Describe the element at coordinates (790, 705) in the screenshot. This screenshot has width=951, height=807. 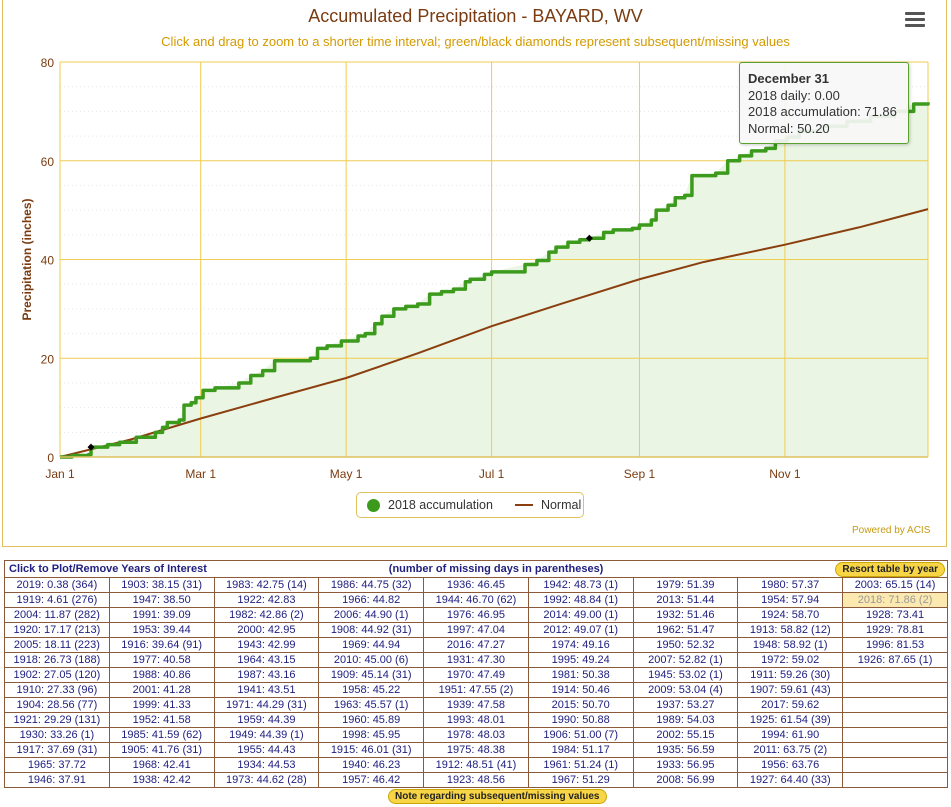
I see `year-cell: 2017: 59.62` at that location.